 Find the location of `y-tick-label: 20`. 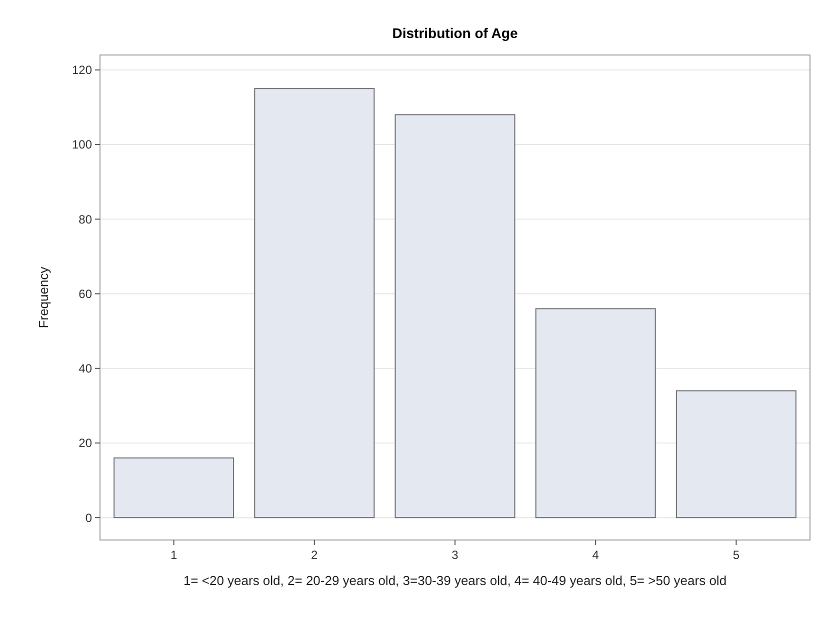

y-tick-label: 20 is located at coordinates (85, 443).